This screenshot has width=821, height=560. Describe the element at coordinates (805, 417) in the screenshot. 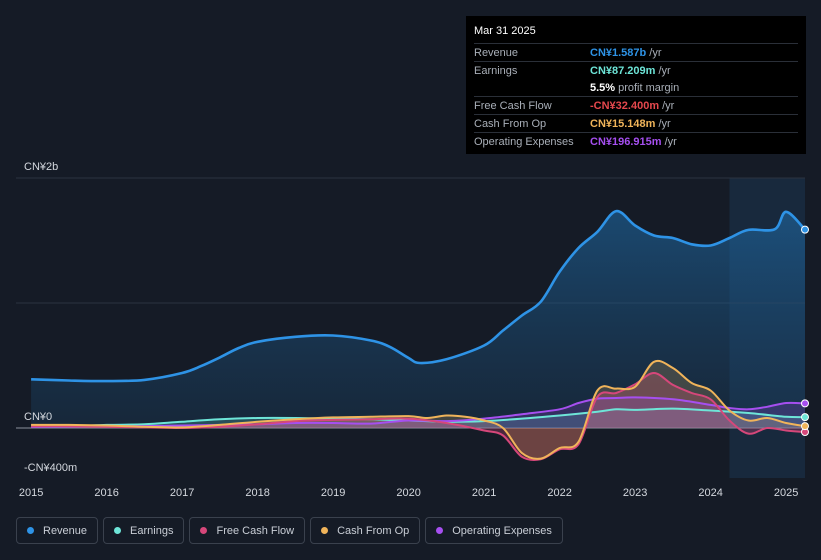

I see `endpoint-earnings` at that location.